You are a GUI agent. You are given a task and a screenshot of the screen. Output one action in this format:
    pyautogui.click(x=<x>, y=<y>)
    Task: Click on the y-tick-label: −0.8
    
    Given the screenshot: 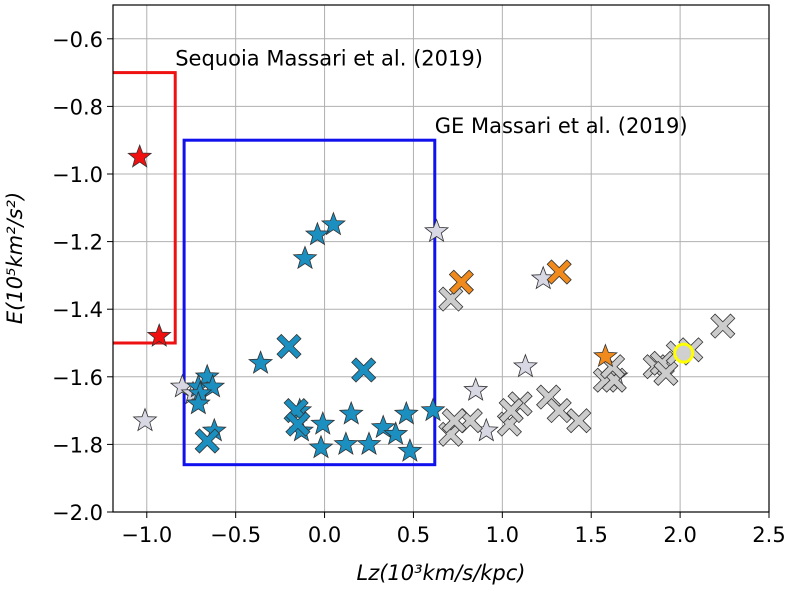 What is the action you would take?
    pyautogui.click(x=77, y=107)
    